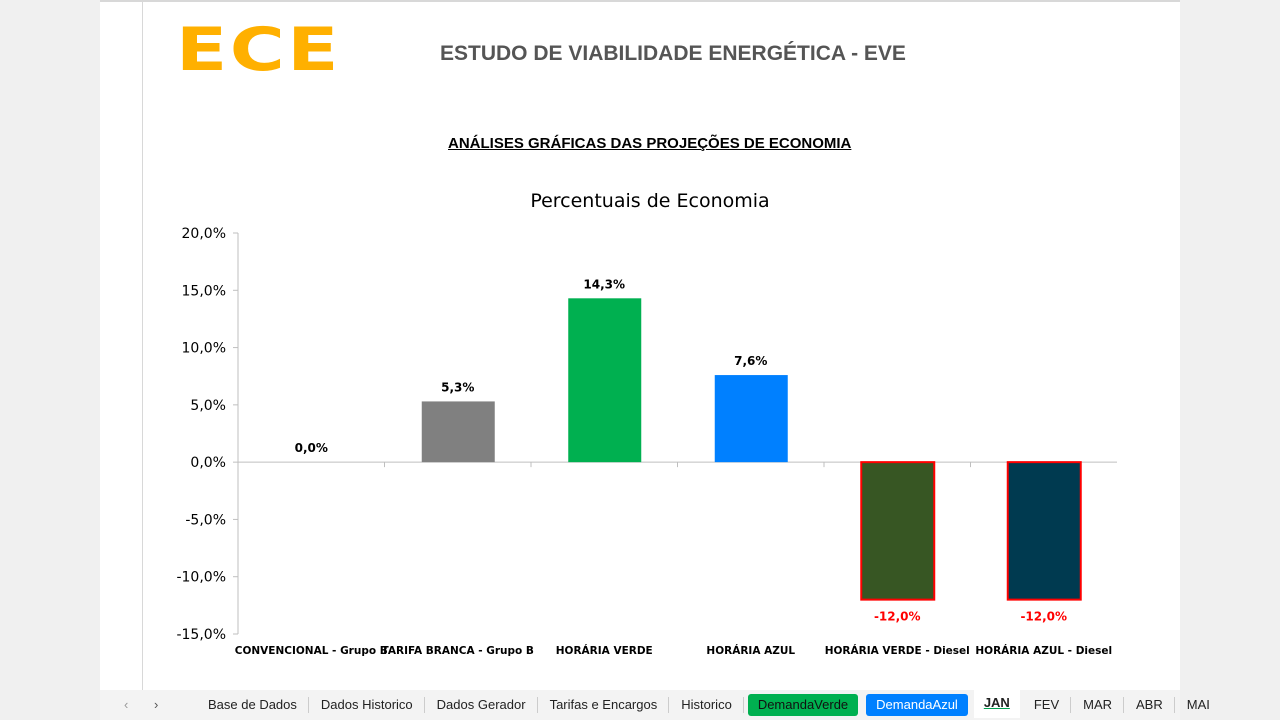 Image resolution: width=1280 pixels, height=720 pixels. Describe the element at coordinates (603, 704) in the screenshot. I see `sheet-tab-tarifas-e-encargos: Tarifas e Encargos` at that location.